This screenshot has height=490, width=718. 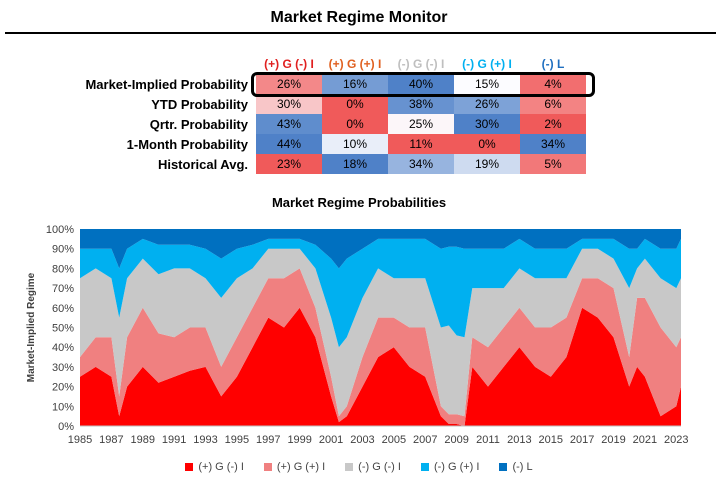 I want to click on legend-label: (-) G (+) I, so click(x=456, y=467).